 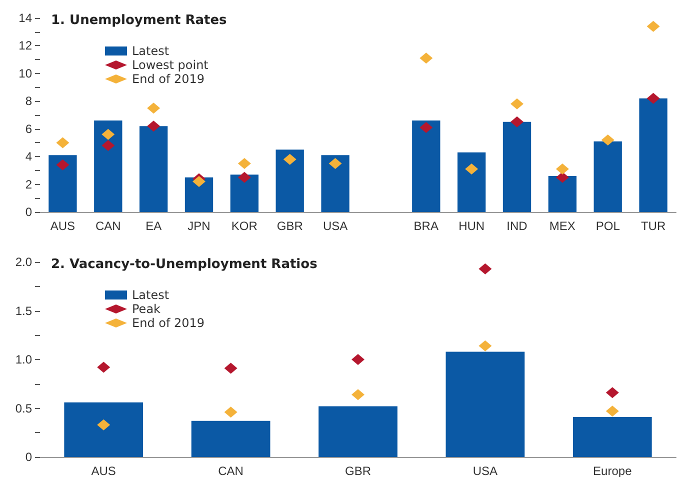 I want to click on x-tick-label: JPN, so click(x=199, y=226).